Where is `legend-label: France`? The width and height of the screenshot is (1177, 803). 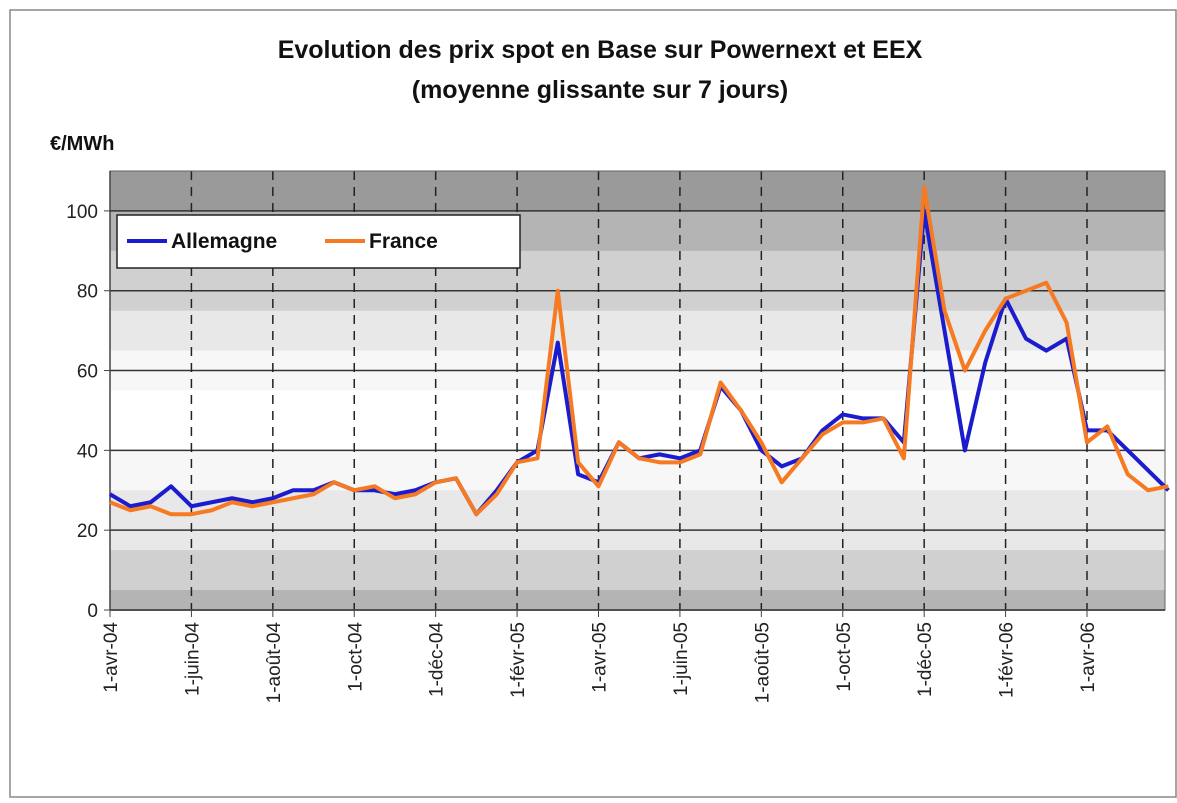 legend-label: France is located at coordinates (403, 241).